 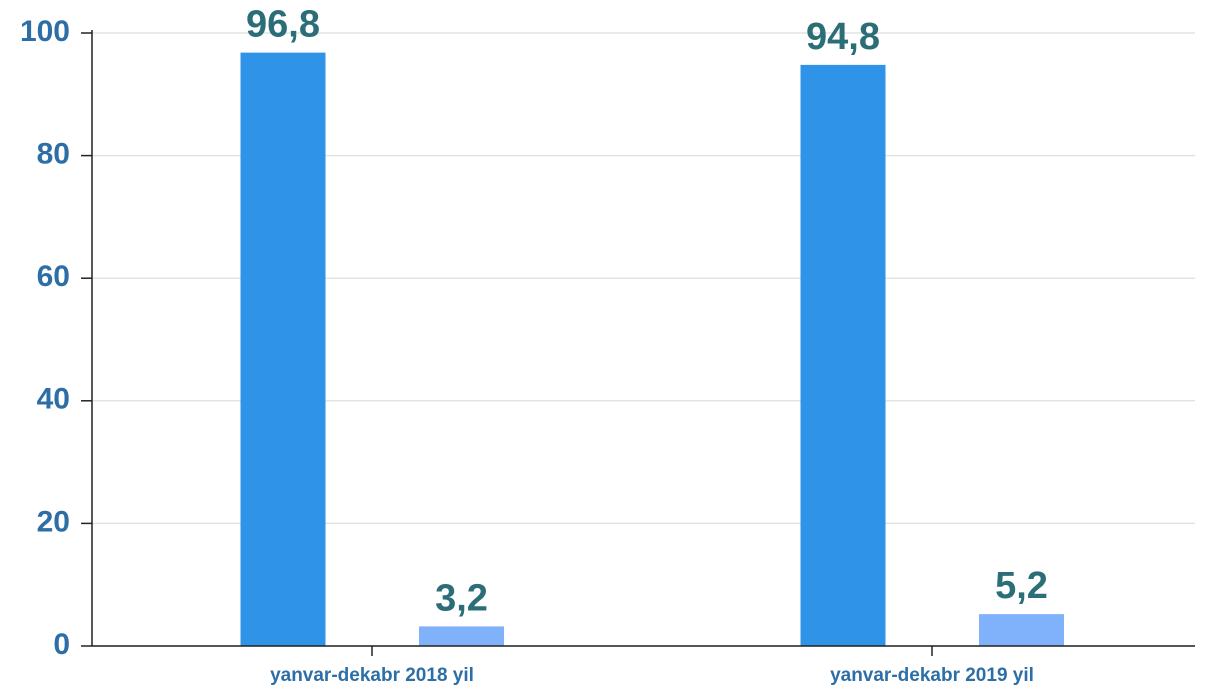 What do you see at coordinates (53, 399) in the screenshot?
I see `y-tick-label: 40` at bounding box center [53, 399].